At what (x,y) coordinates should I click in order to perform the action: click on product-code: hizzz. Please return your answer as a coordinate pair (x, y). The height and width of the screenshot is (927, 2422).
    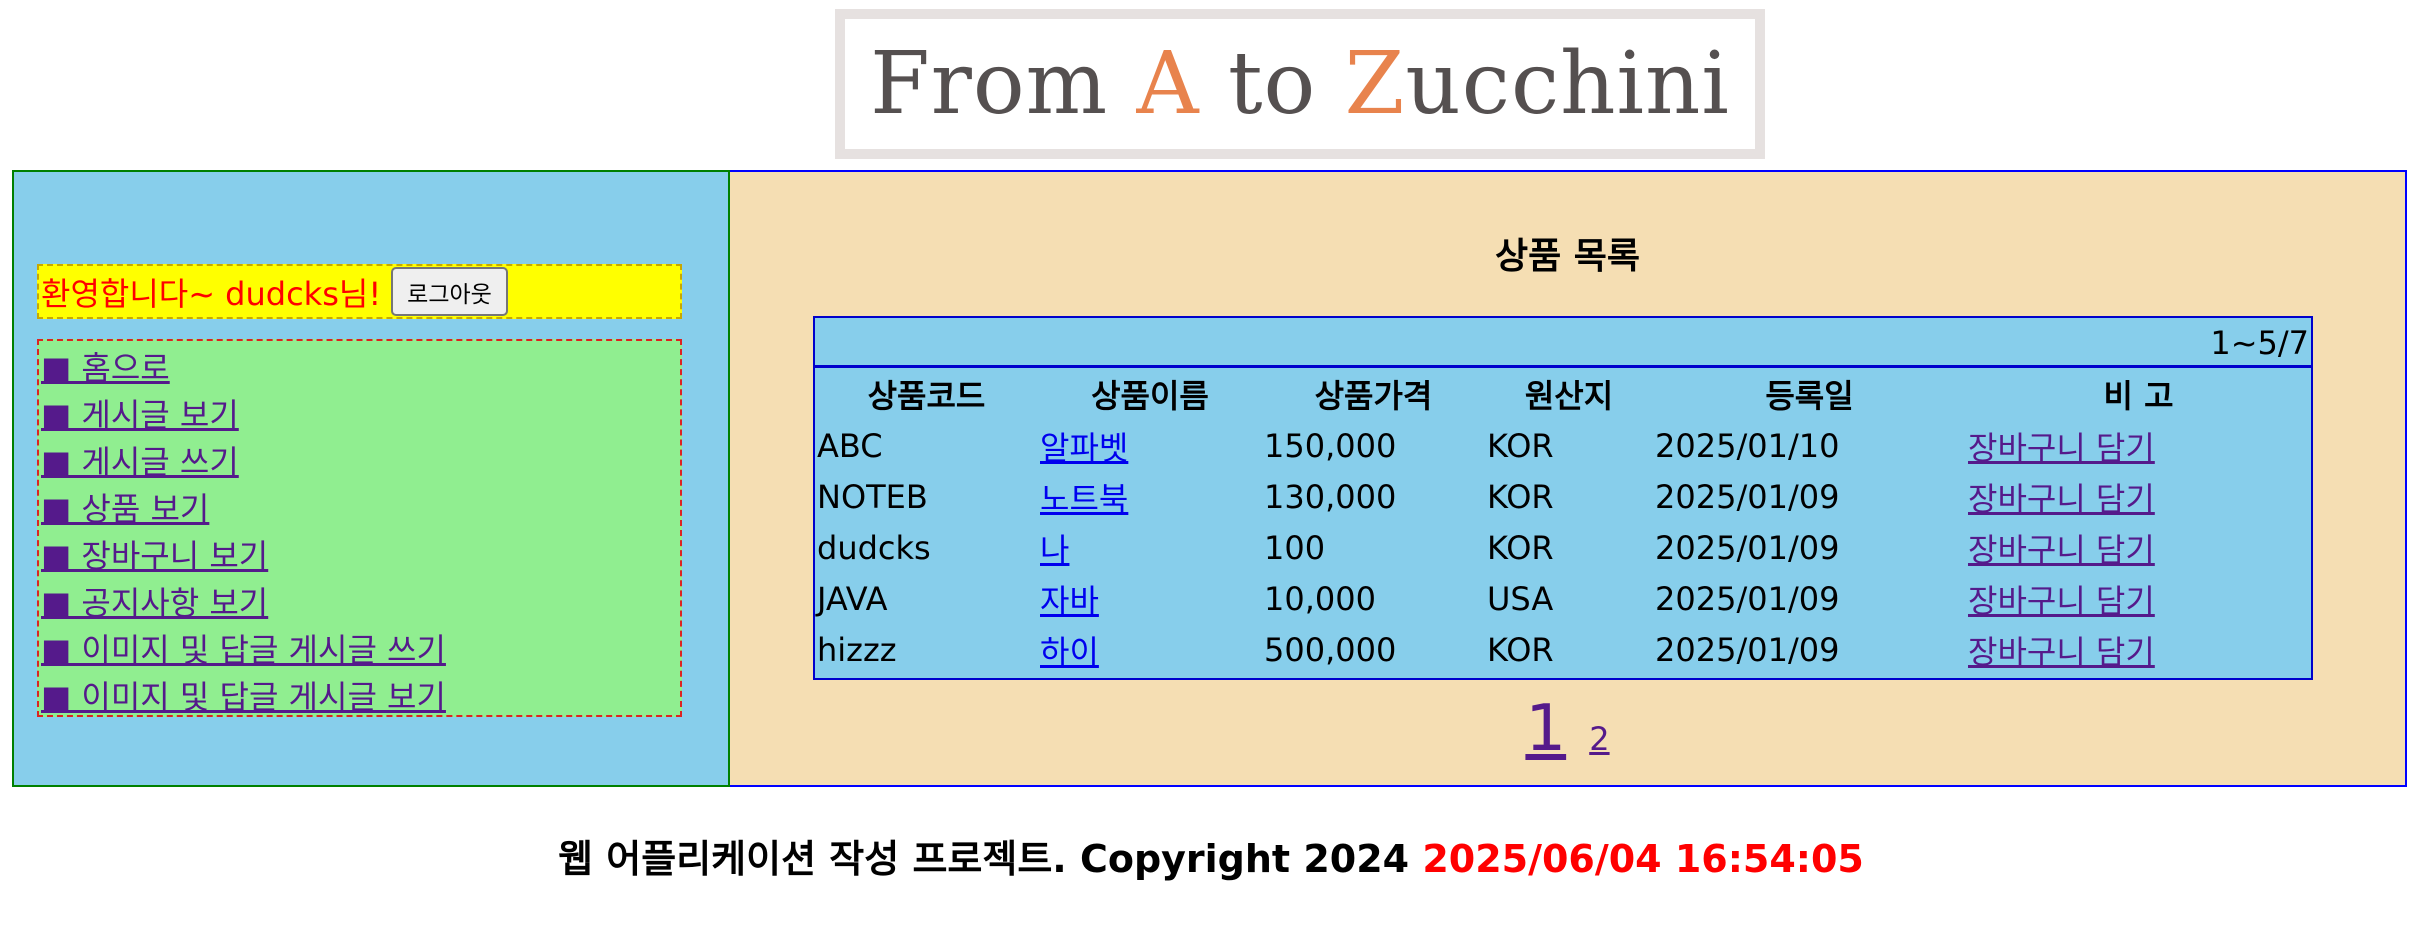
    Looking at the image, I should click on (857, 649).